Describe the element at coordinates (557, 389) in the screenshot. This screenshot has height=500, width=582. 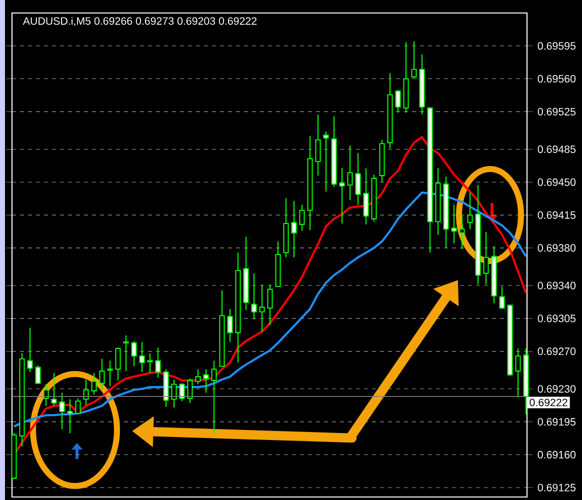
I see `y-tick-label: 0.69230` at that location.